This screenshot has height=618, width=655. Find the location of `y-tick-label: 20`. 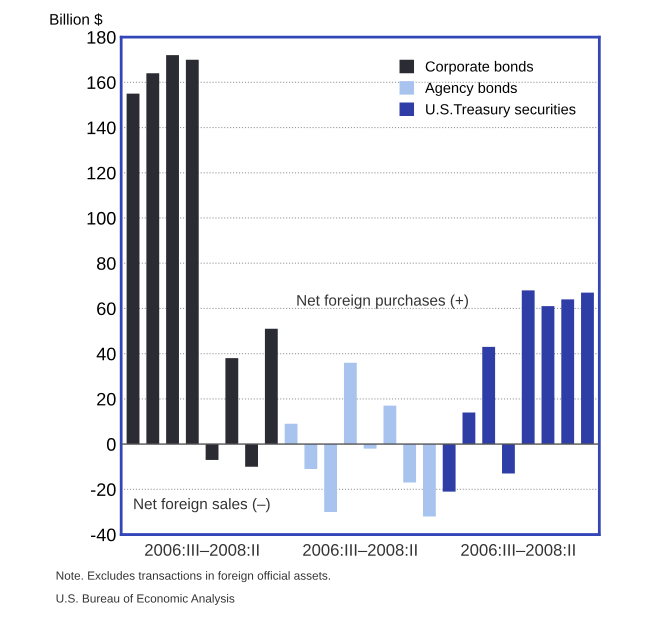

y-tick-label: 20 is located at coordinates (106, 399).